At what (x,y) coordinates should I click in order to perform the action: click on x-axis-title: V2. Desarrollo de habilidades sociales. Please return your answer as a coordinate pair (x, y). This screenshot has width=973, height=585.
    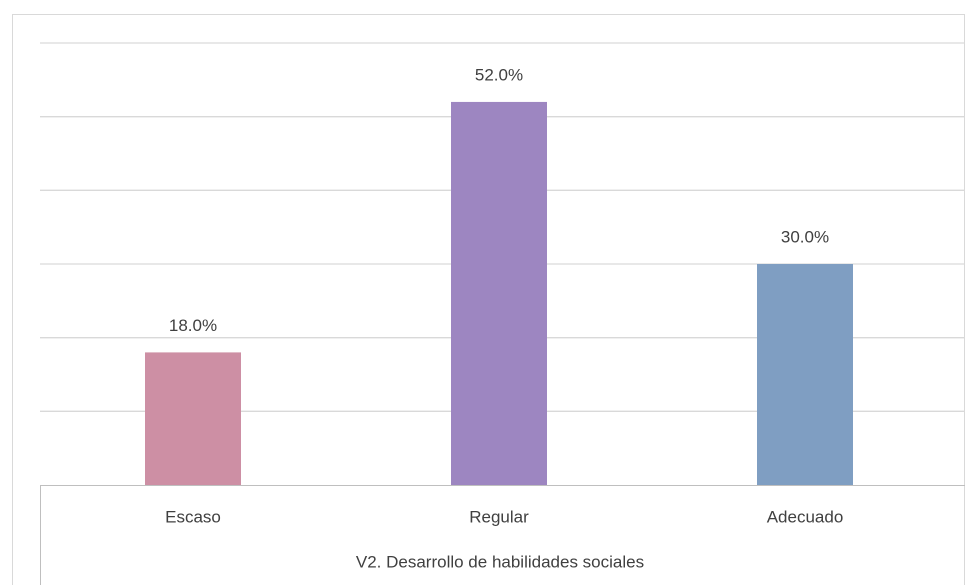
    Looking at the image, I should click on (500, 561).